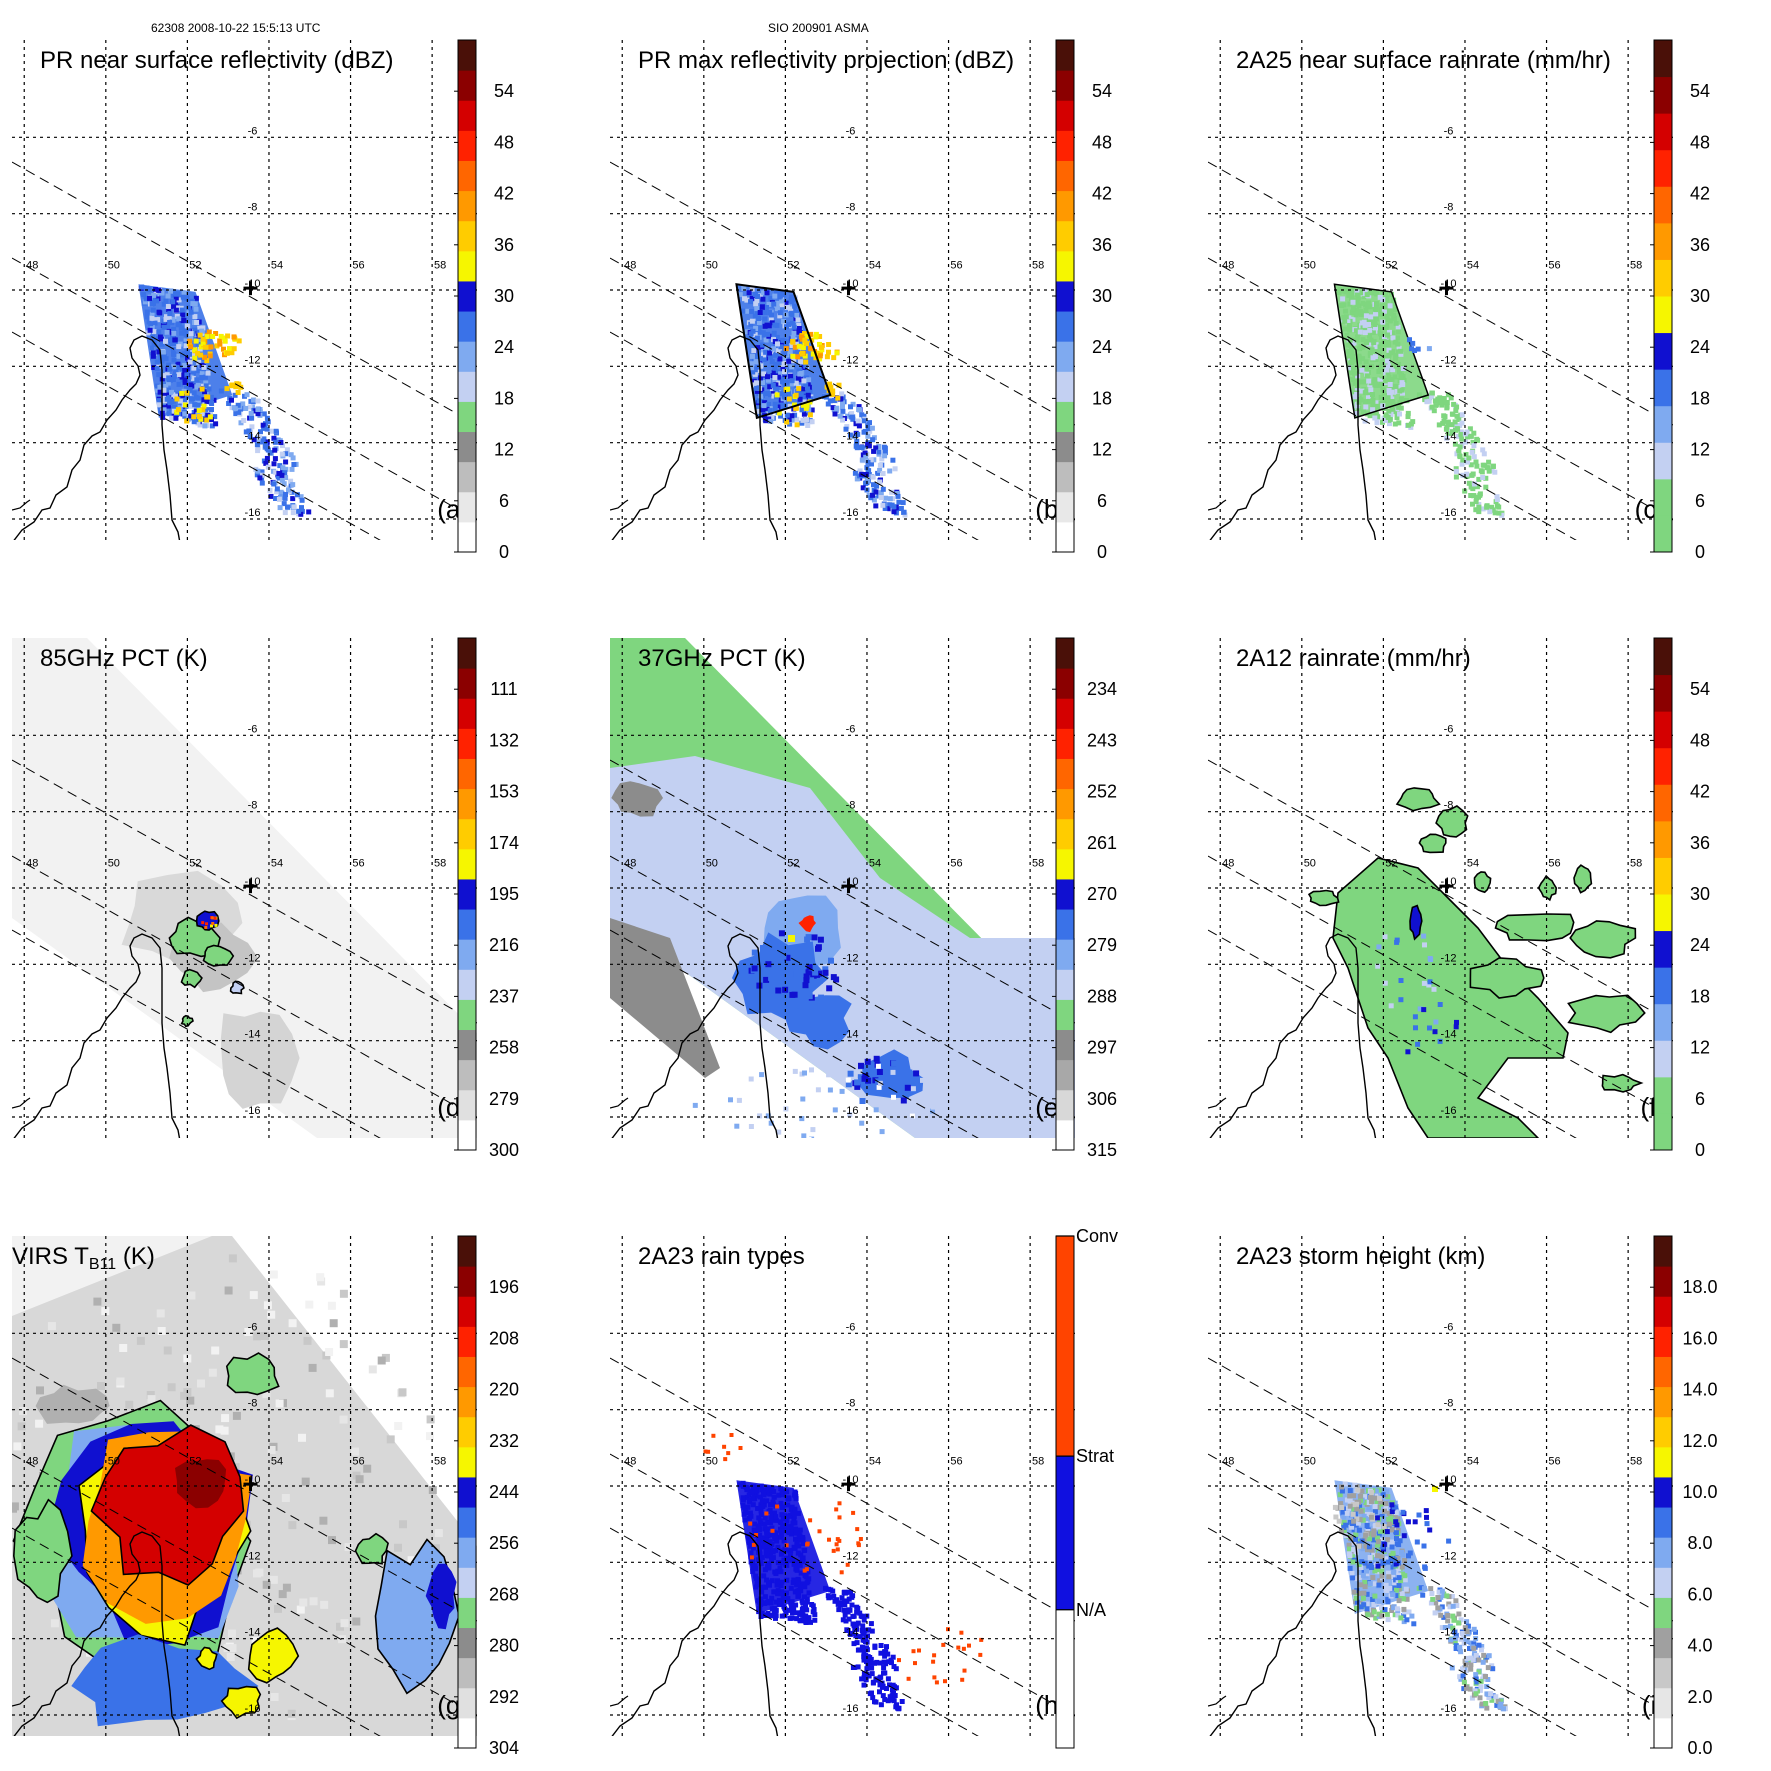  I want to click on swath-edge-line, so click(794, 435).